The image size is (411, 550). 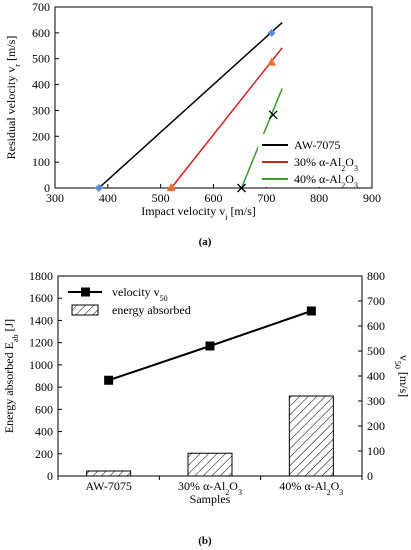 What do you see at coordinates (402, 376) in the screenshot?
I see `y2-axis-label-b: v50 [m/s]` at bounding box center [402, 376].